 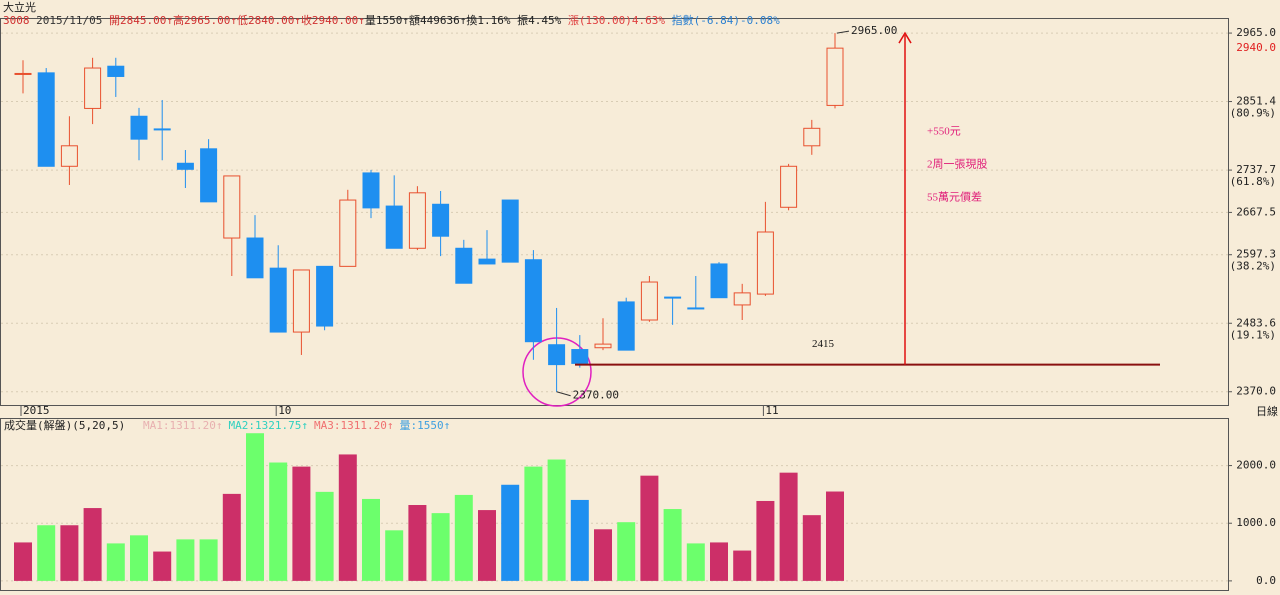 I want to click on quote-field: 收2940.00↑, so click(x=333, y=20).